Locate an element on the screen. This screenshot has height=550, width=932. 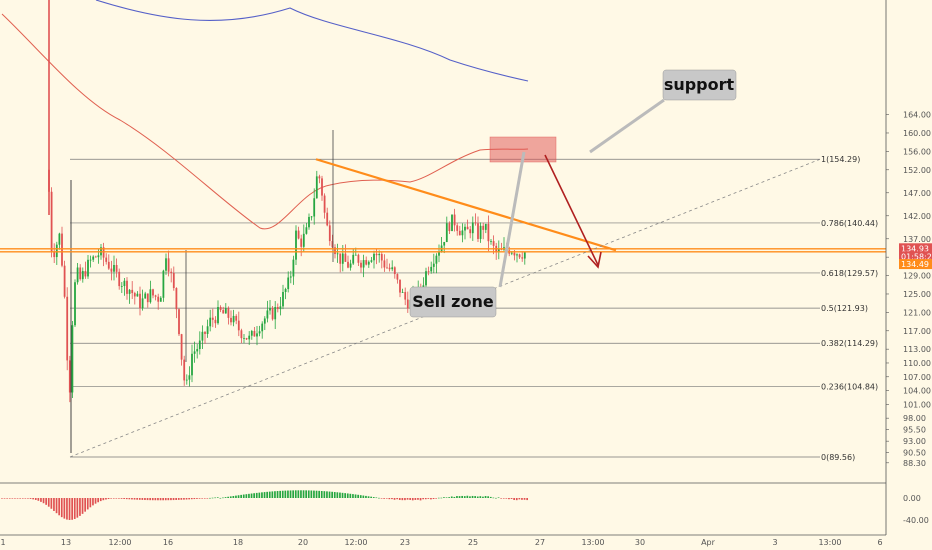
projection-arrow-shaft is located at coordinates (571, 210).